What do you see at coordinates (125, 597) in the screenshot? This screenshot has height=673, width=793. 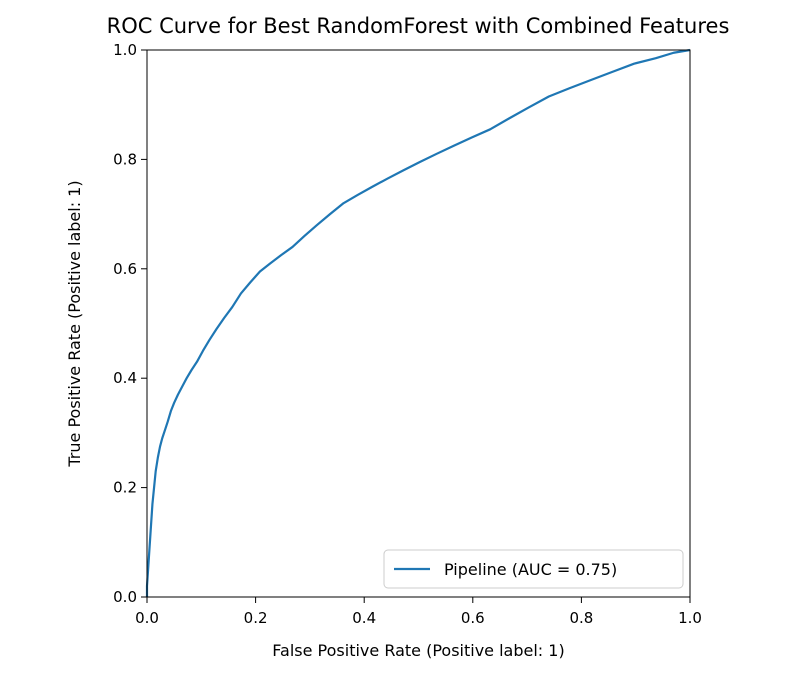 I see `y-tick-label: 0.0` at bounding box center [125, 597].